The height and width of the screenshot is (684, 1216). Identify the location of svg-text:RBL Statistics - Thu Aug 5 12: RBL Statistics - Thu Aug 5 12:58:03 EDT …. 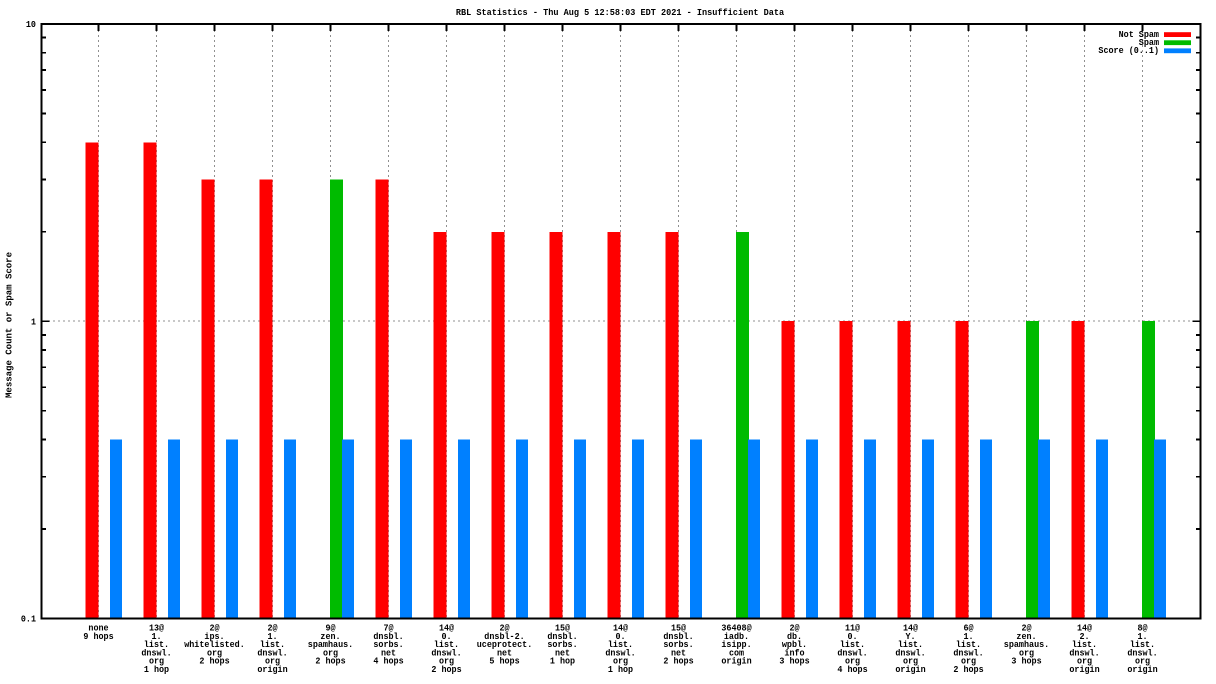
(620, 13).